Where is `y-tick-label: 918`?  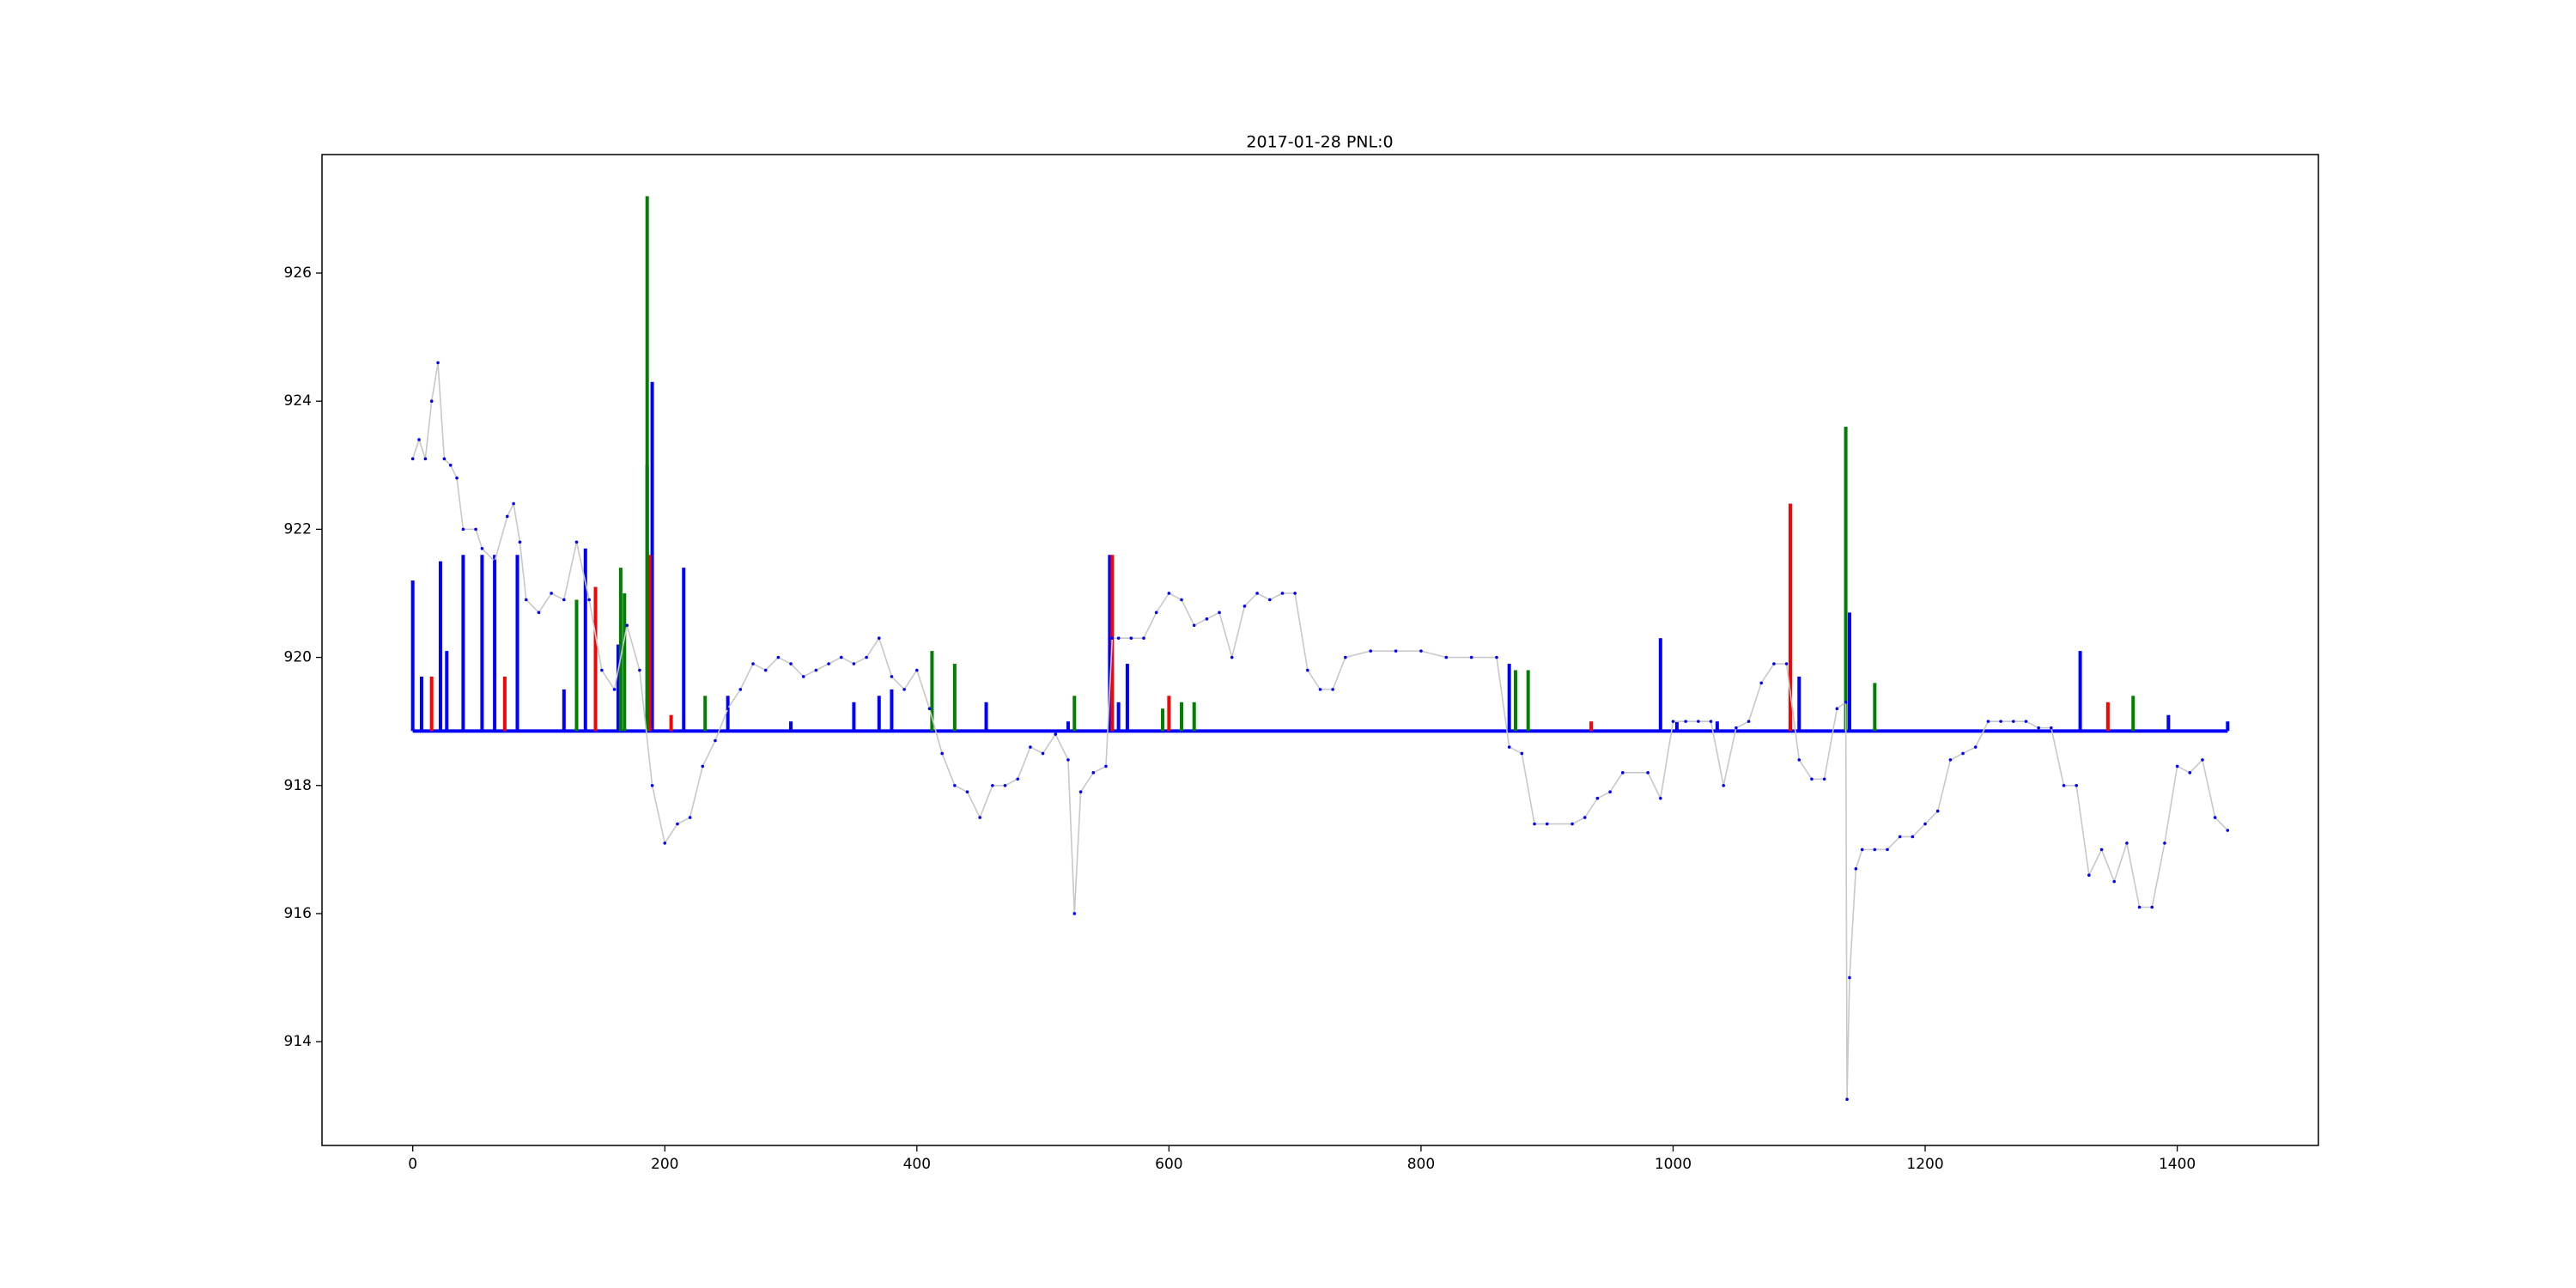 y-tick-label: 918 is located at coordinates (298, 786).